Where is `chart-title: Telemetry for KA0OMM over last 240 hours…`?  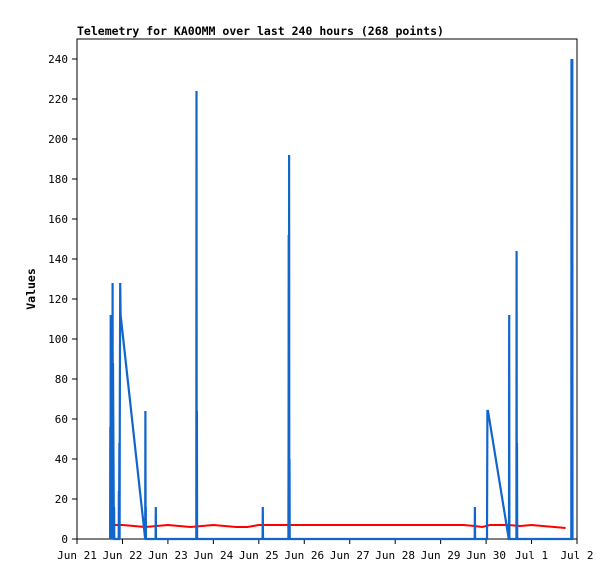 chart-title: Telemetry for KA0OMM over last 240 hours… is located at coordinates (260, 31).